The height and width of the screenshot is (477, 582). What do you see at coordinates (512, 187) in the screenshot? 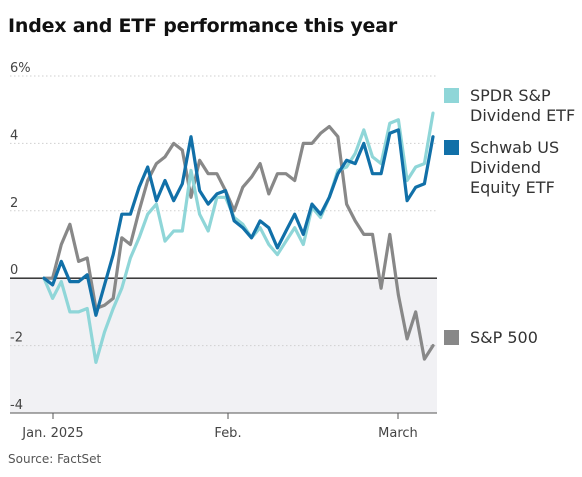
I see `legend-label: Equity ETF` at bounding box center [512, 187].